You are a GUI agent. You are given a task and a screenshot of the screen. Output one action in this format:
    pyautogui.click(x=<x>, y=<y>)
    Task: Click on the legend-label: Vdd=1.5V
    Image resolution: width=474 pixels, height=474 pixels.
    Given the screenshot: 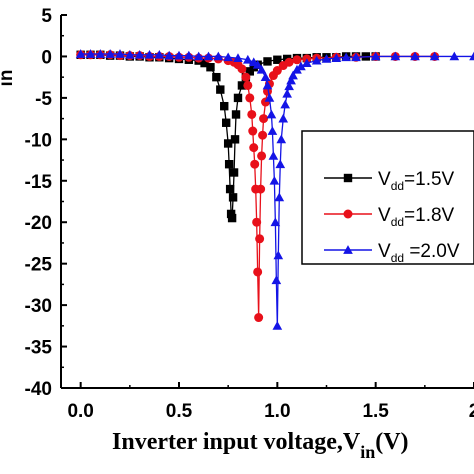 What is the action you would take?
    pyautogui.click(x=416, y=181)
    